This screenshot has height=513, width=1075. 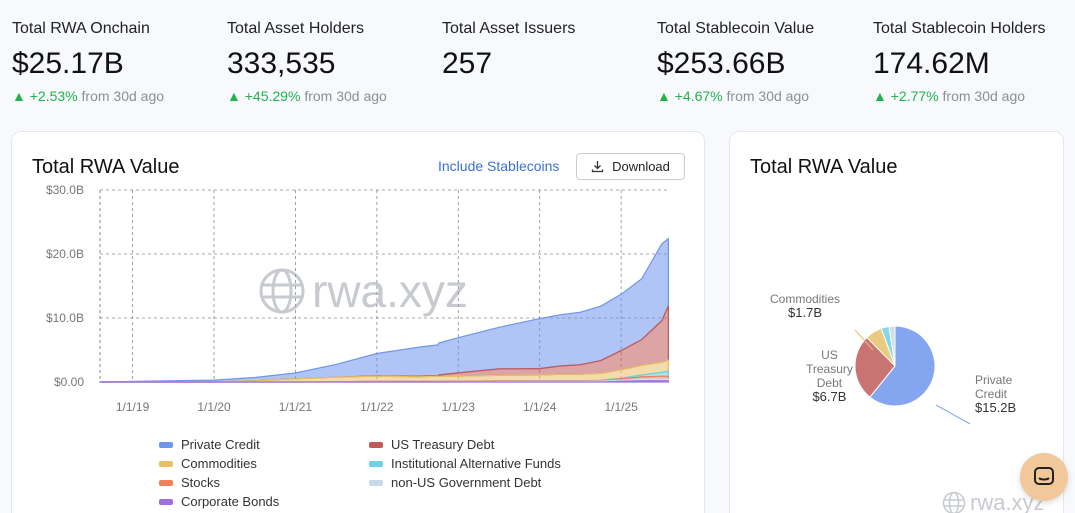 I want to click on legend-commodities: Commodities, so click(x=208, y=463).